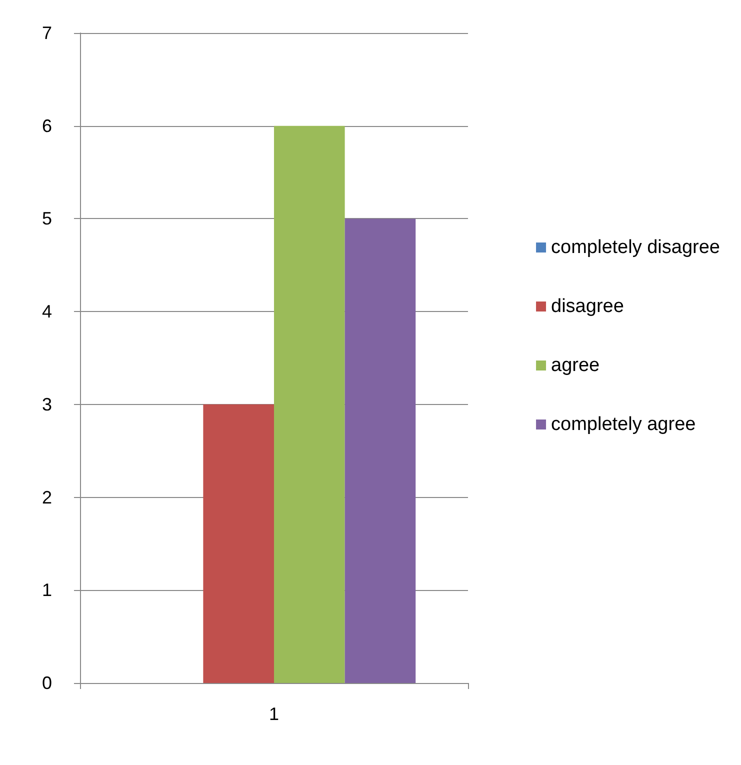  What do you see at coordinates (47, 312) in the screenshot?
I see `y-tick-label: 4` at bounding box center [47, 312].